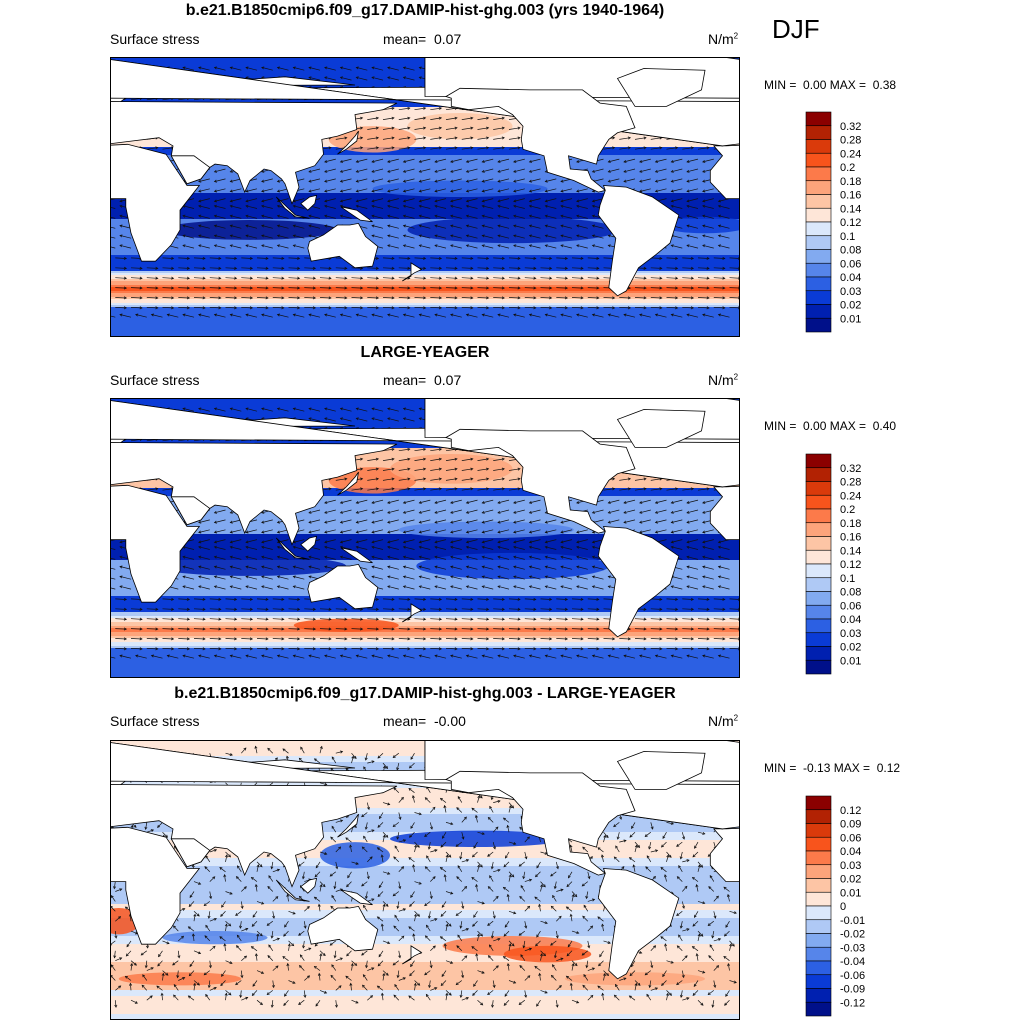 This screenshot has height=1024, width=1024. What do you see at coordinates (736, 36) in the screenshot?
I see `panel-1-units-exp: 2` at bounding box center [736, 36].